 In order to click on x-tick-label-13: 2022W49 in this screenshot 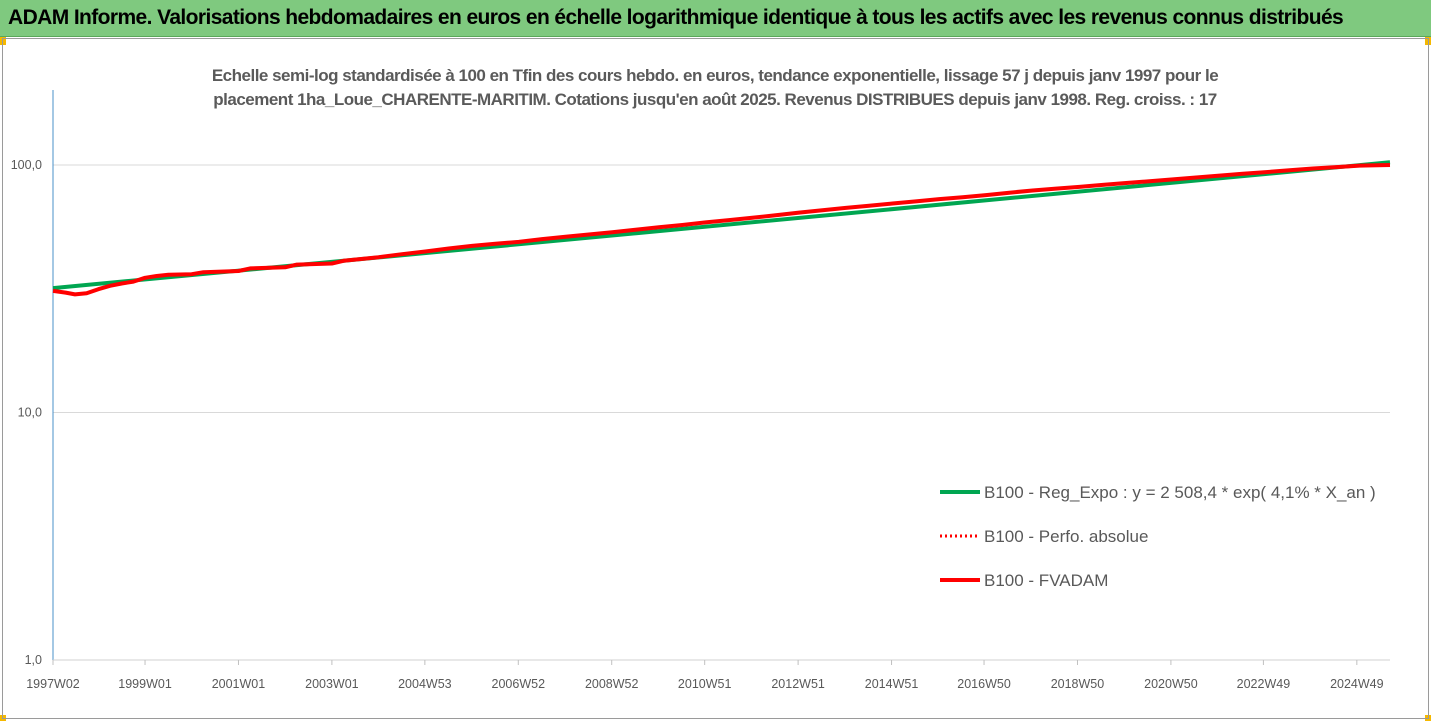, I will do `click(1264, 684)`.